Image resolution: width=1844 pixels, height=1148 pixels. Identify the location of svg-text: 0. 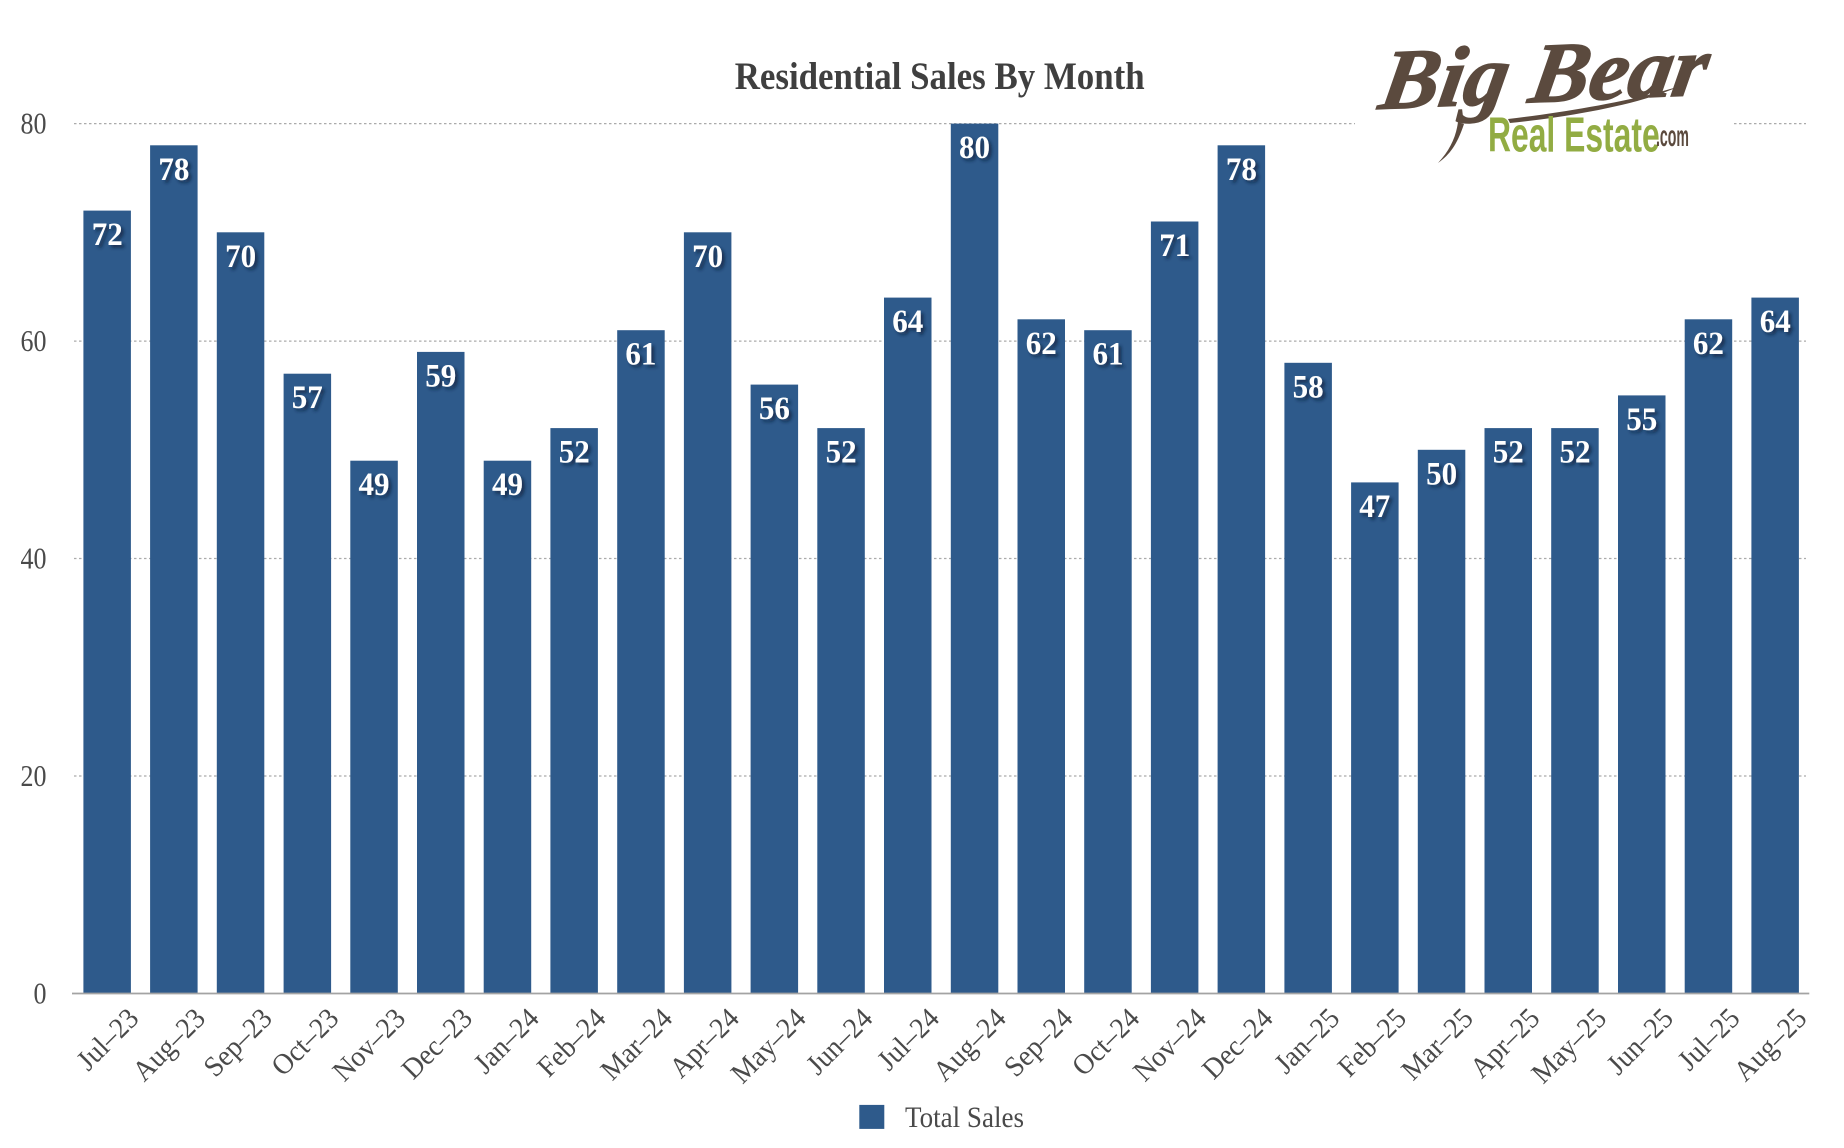
(40, 993).